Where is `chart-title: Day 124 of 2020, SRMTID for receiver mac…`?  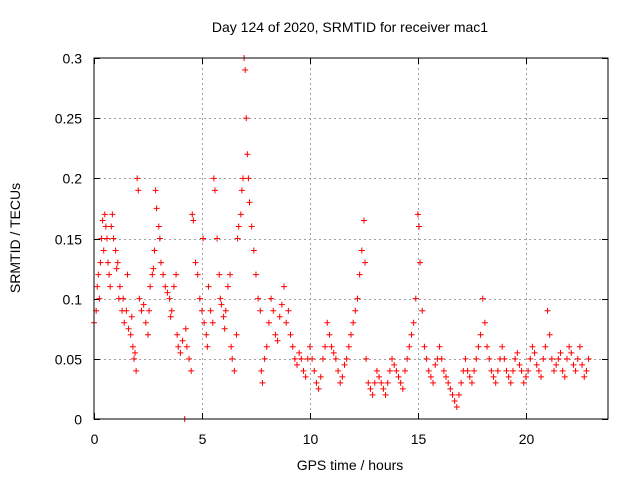
chart-title: Day 124 of 2020, SRMTID for receiver mac… is located at coordinates (350, 27).